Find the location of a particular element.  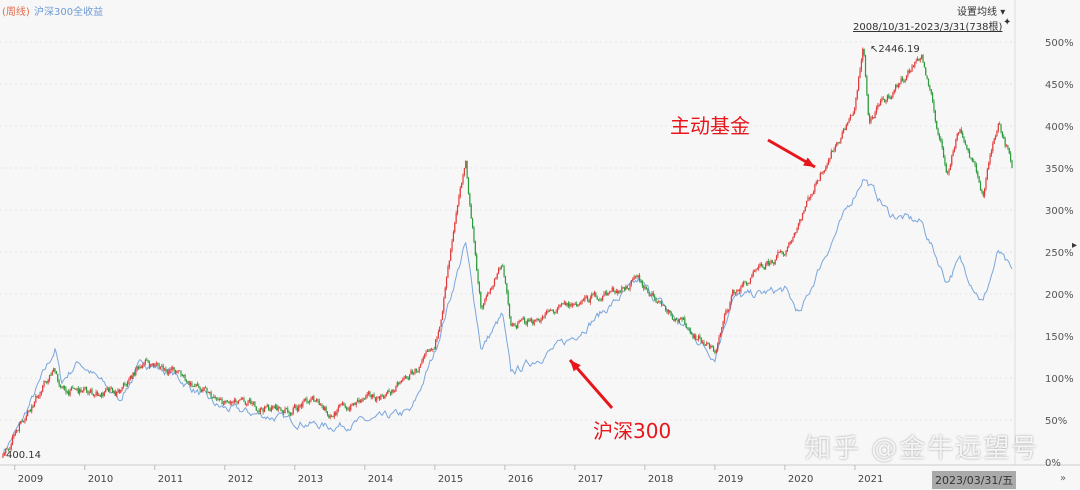

expand-right-icon: ▸ is located at coordinates (1075, 245).